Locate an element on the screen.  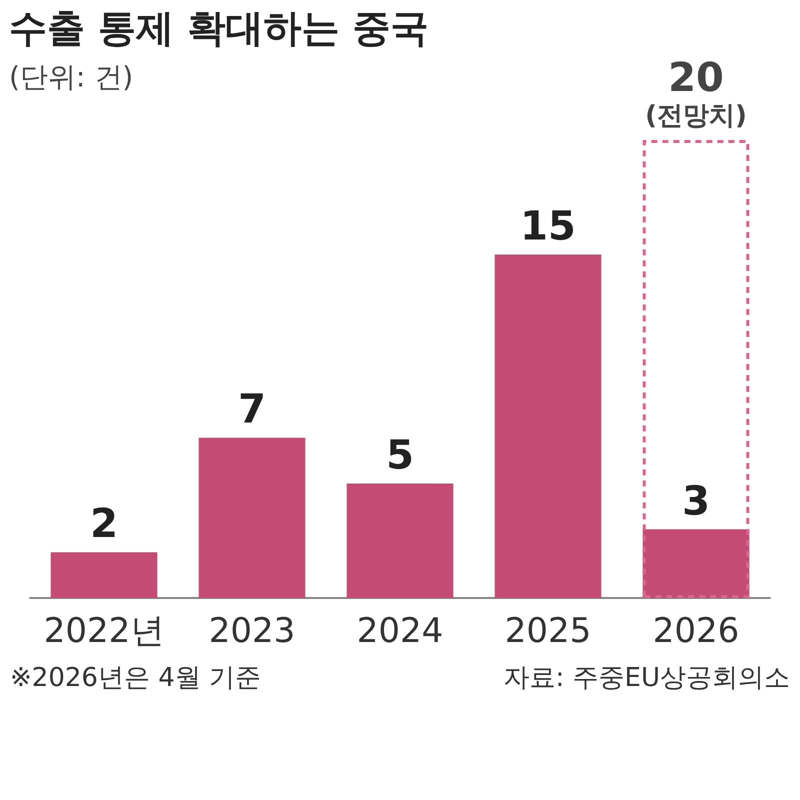
data-label: 5 is located at coordinates (400, 455).